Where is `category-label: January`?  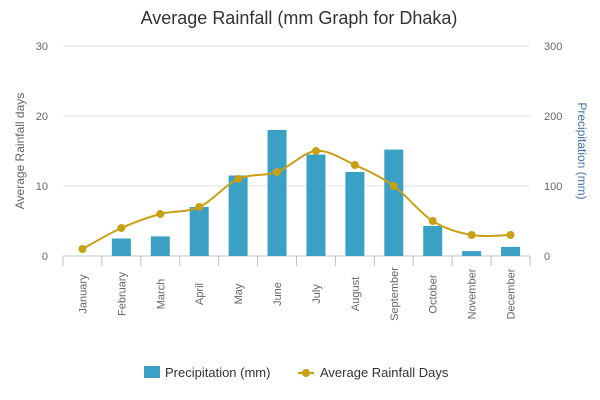 category-label: January is located at coordinates (83, 294).